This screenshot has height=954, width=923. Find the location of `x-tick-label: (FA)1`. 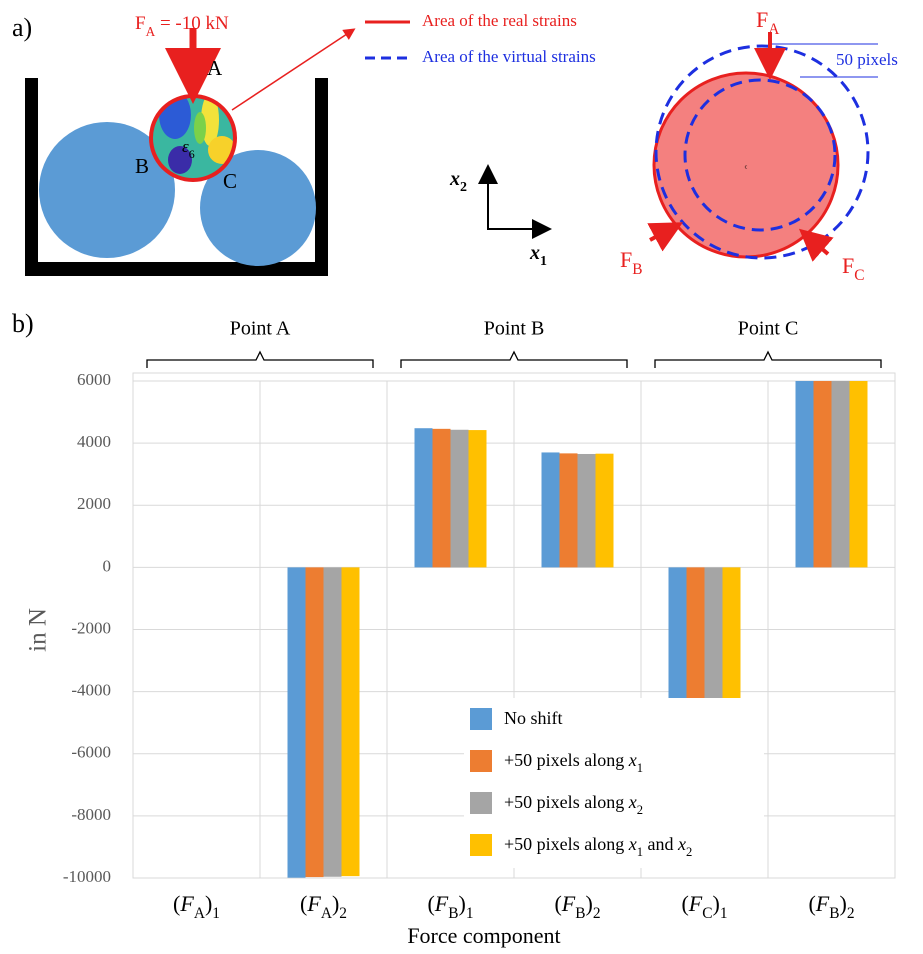

x-tick-label: (FA)1 is located at coordinates (196, 906).